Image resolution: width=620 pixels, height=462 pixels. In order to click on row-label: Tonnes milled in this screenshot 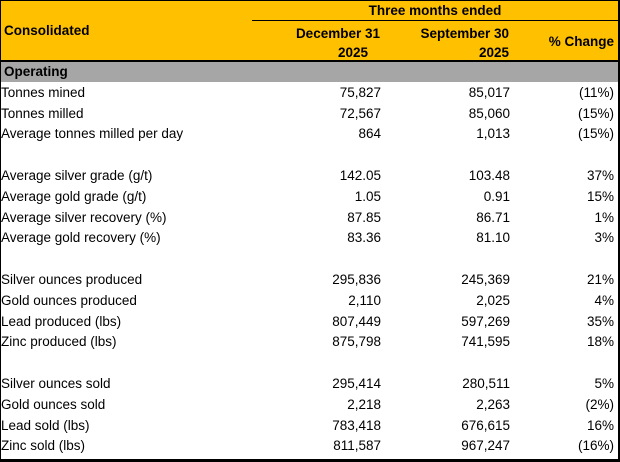, I will do `click(42, 113)`.